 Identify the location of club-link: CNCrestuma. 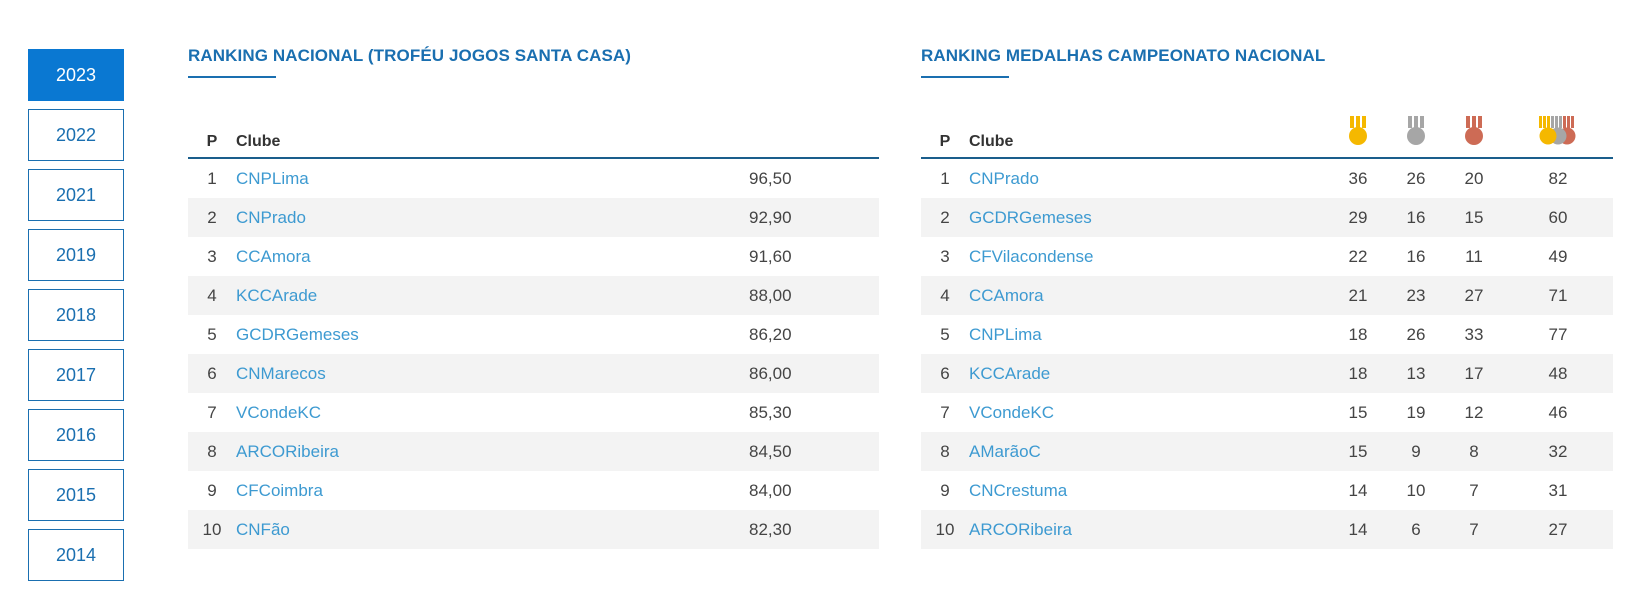
(1018, 490).